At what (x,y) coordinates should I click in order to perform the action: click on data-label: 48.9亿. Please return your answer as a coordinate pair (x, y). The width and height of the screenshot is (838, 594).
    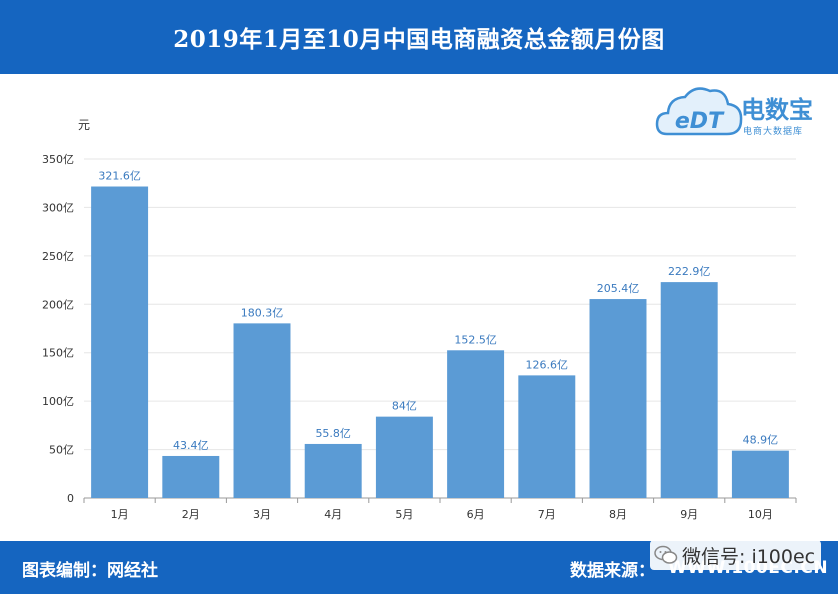
    Looking at the image, I should click on (761, 440).